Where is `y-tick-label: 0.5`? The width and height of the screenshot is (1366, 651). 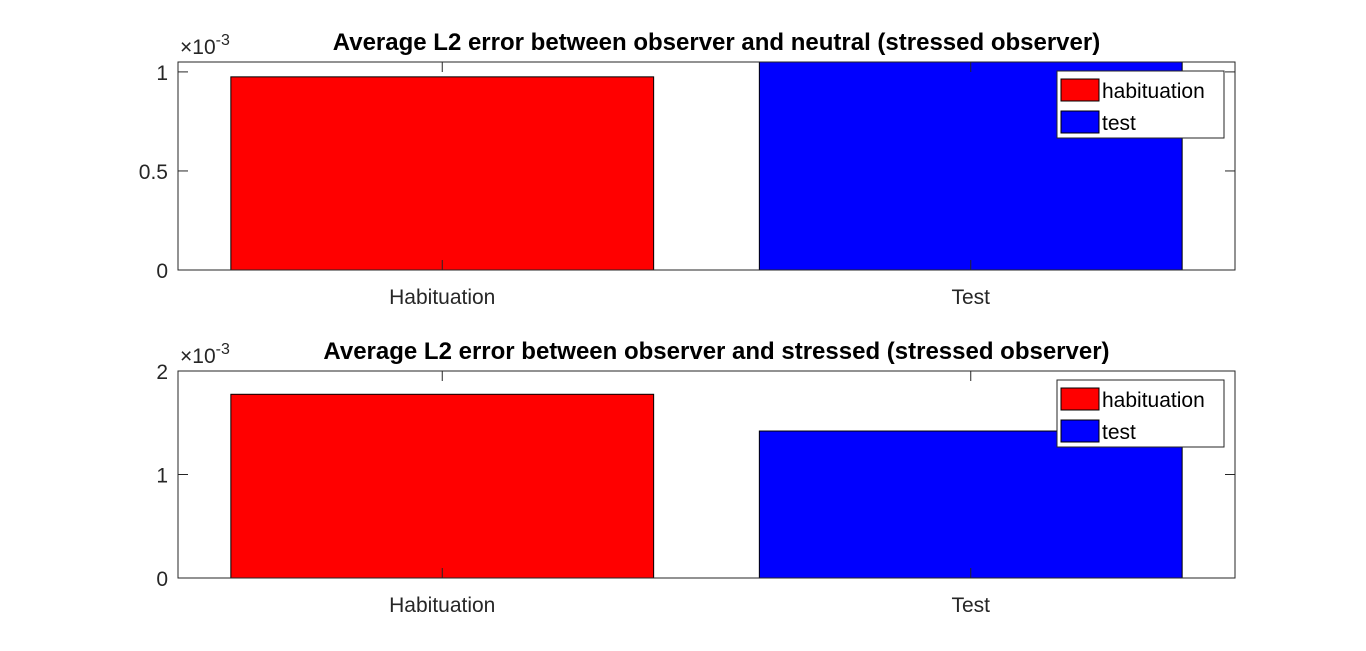 y-tick-label: 0.5 is located at coordinates (153, 172).